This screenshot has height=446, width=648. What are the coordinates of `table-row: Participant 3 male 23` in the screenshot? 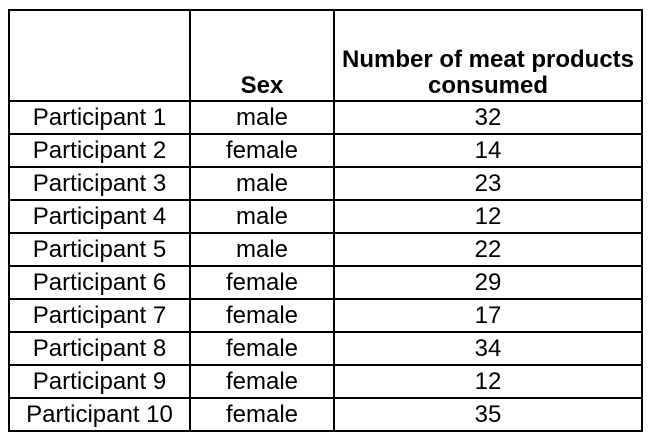 It's located at (325, 183).